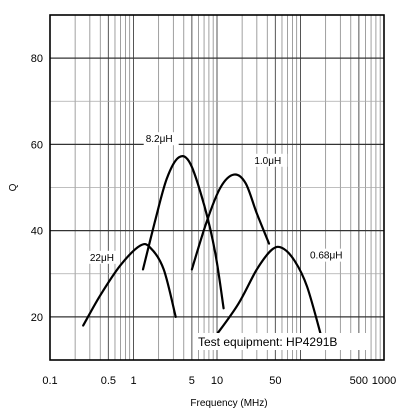  Describe the element at coordinates (37, 59) in the screenshot. I see `y-tick-label: 80` at that location.